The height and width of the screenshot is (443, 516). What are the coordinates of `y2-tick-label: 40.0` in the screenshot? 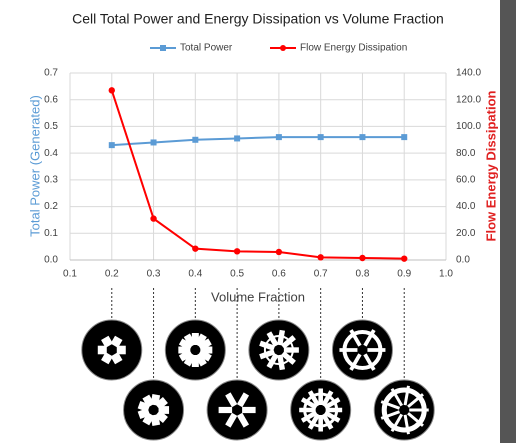 It's located at (466, 206).